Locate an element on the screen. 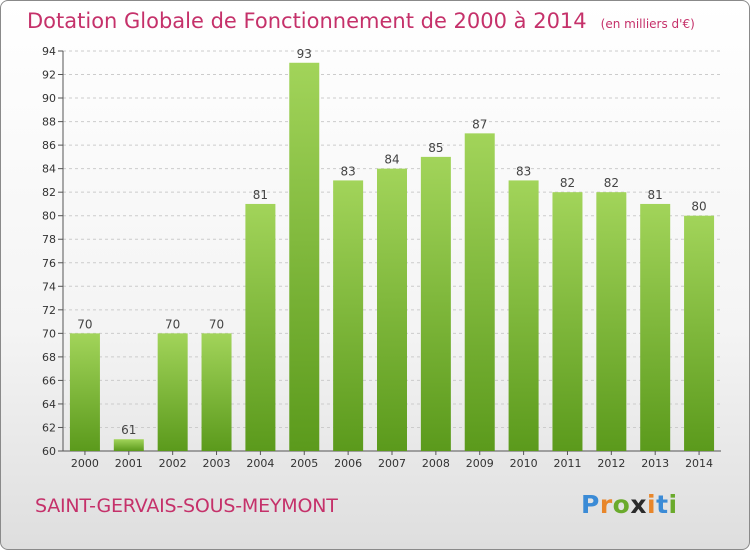  bar-2000 is located at coordinates (84, 392).